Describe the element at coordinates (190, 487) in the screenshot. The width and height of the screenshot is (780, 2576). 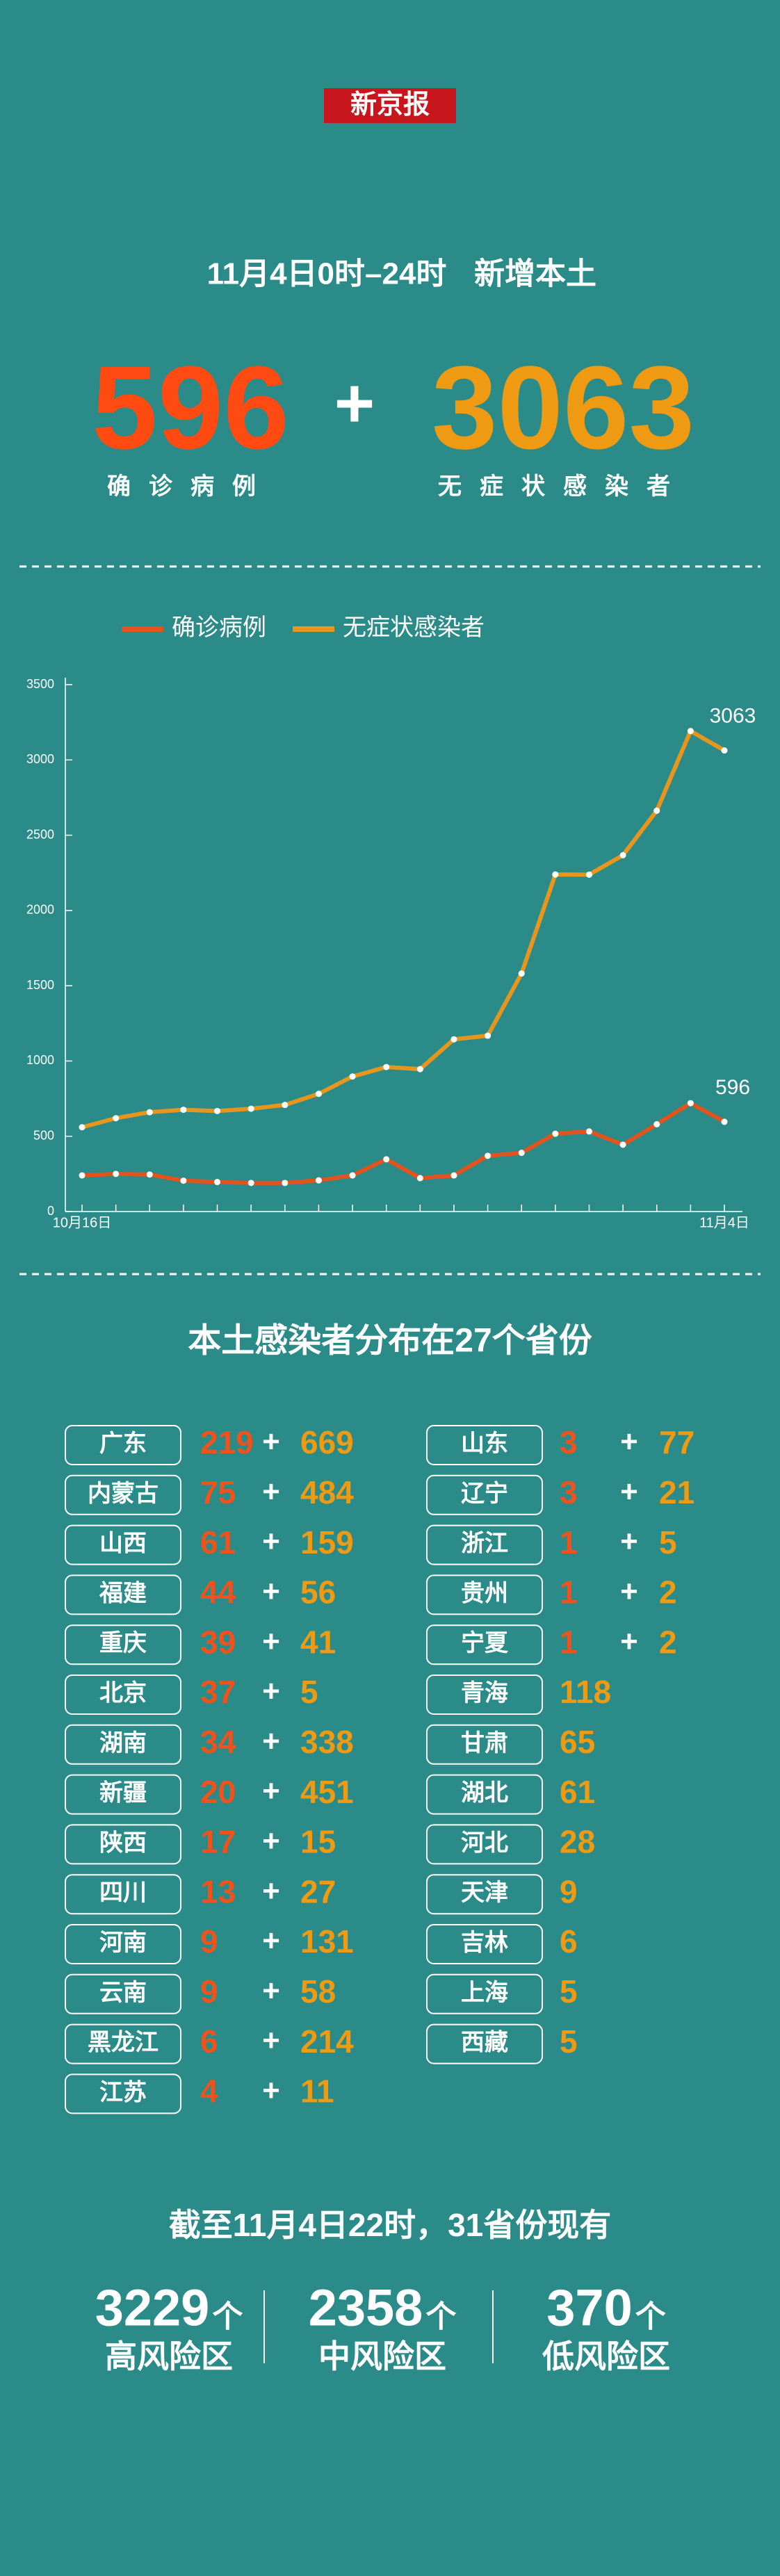
I see `confirmed-label: 确诊病例` at that location.